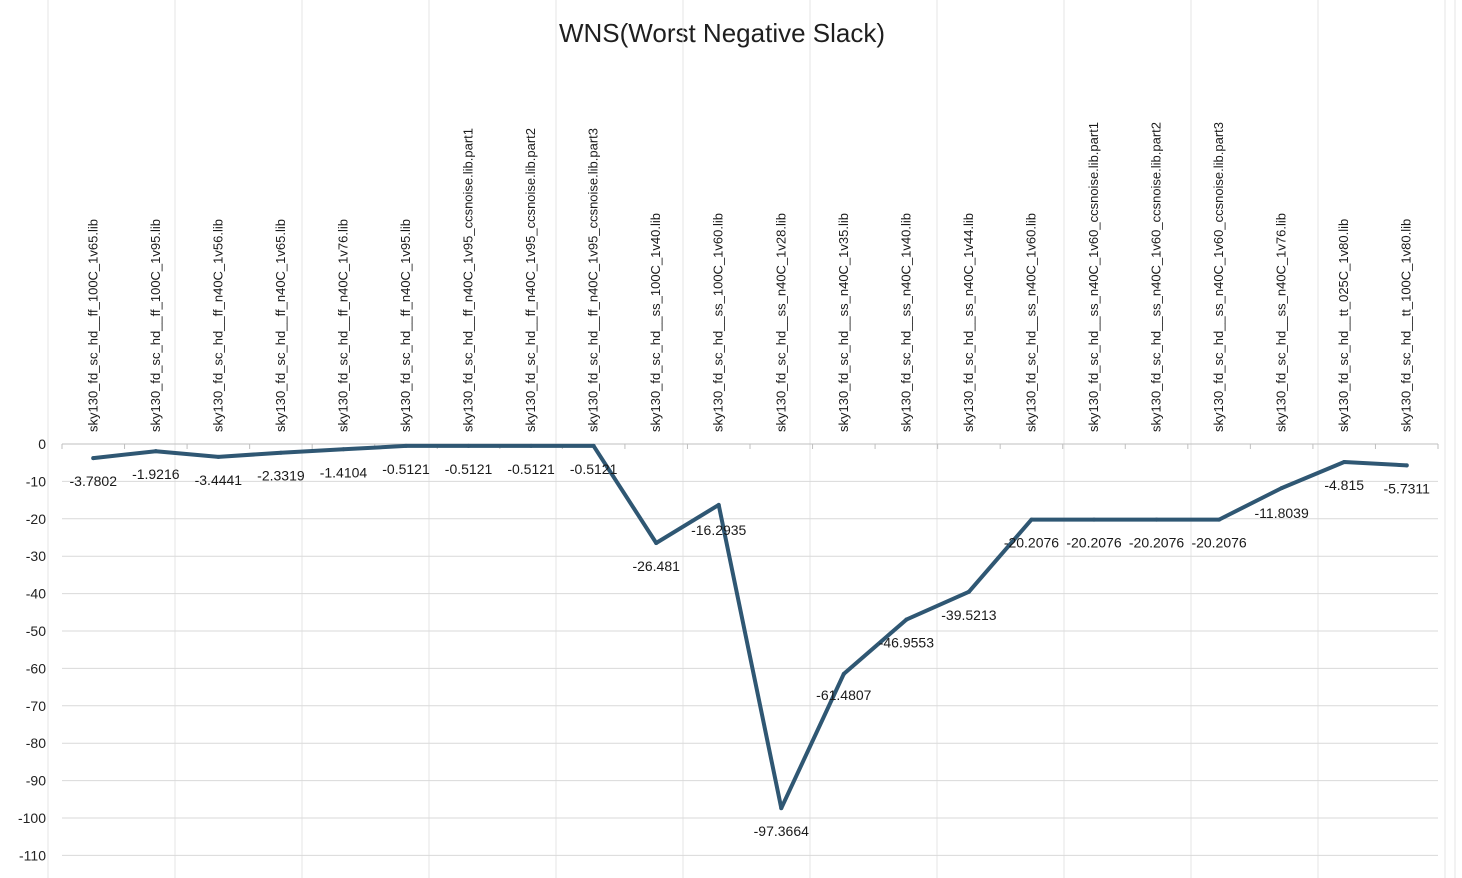 The image size is (1462, 878). I want to click on x-category-label: sky130_fd_sc_hd__ss_100C_1v40.lib, so click(655, 322).